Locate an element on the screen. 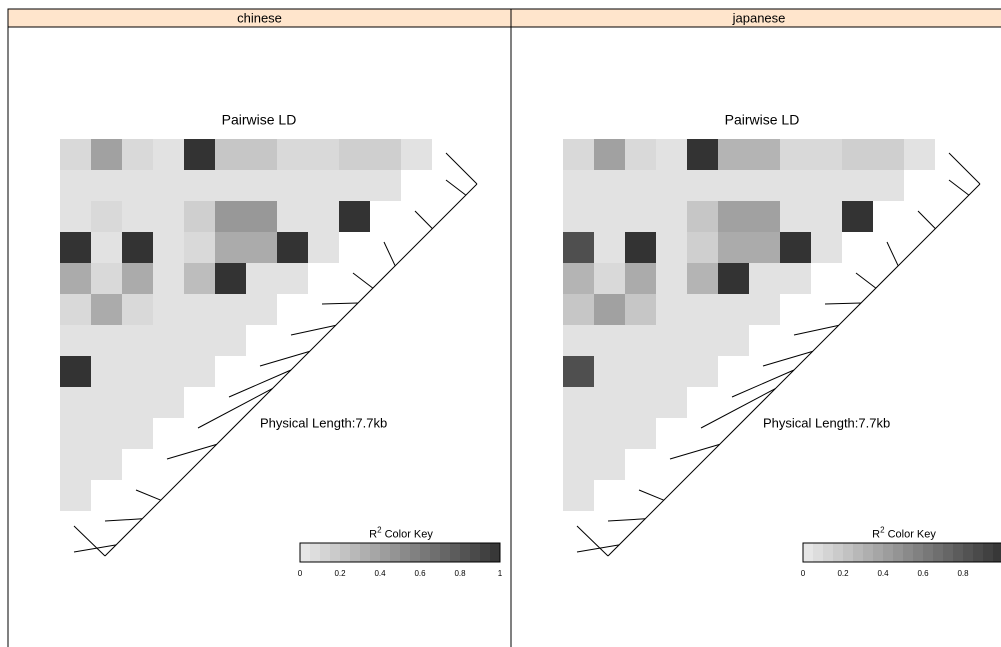 The height and width of the screenshot is (647, 1001). chart-title-japanese: Pairwise LD is located at coordinates (762, 120).